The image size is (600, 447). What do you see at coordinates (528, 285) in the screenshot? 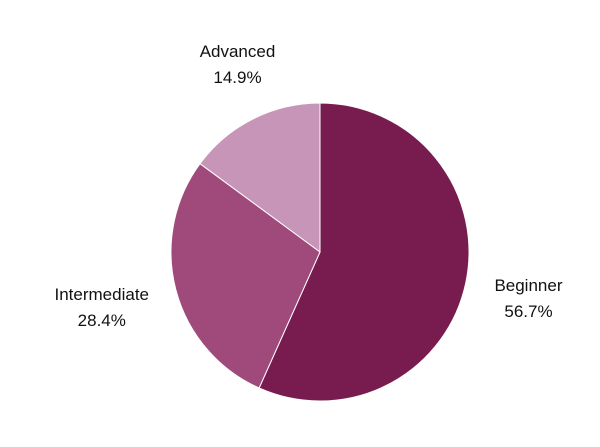
I see `slice-name-beginner: Beginner` at bounding box center [528, 285].